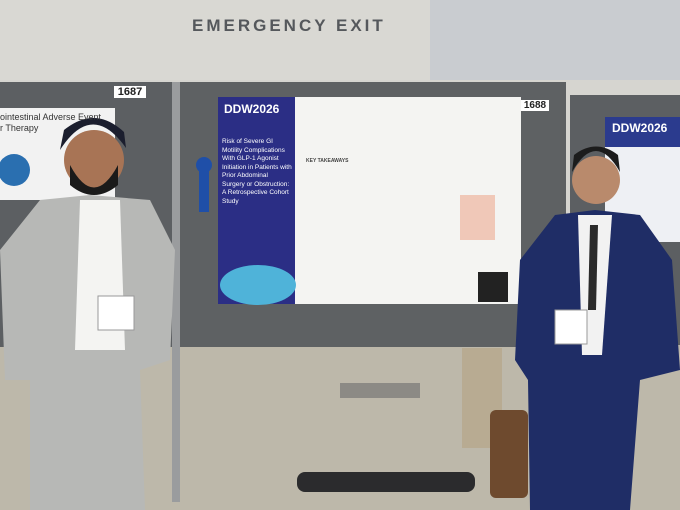 The width and height of the screenshot is (680, 510). I want to click on left-poster-chart, so click(15, 170).